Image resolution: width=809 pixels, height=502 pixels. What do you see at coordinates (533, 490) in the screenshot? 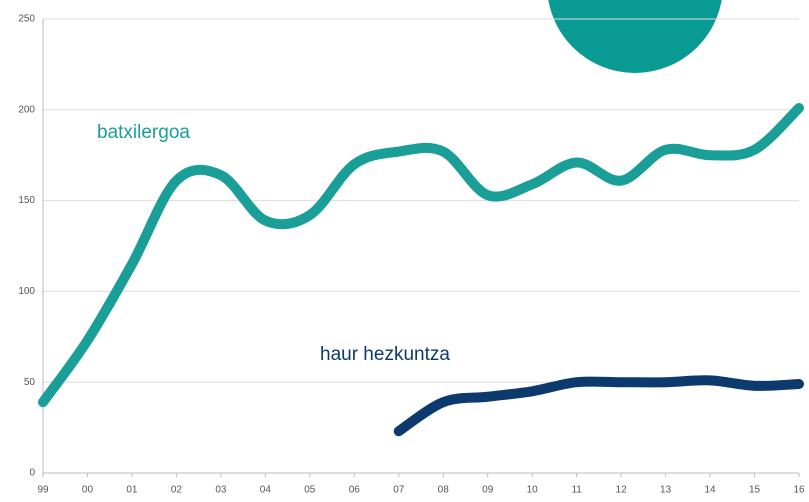
I see `x-tick-label: 10` at bounding box center [533, 490].